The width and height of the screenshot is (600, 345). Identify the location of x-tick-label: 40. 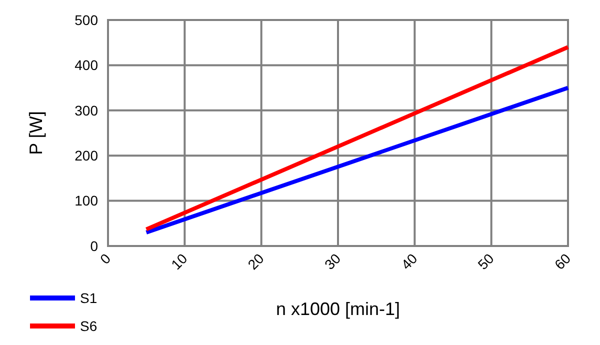
(409, 261).